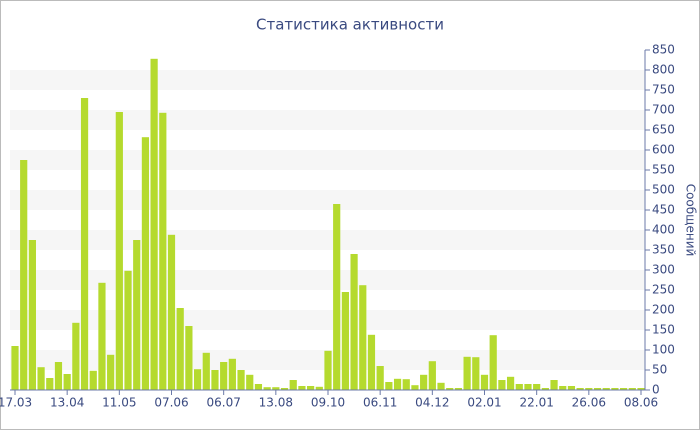  I want to click on y-tick-label: 100, so click(663, 350).